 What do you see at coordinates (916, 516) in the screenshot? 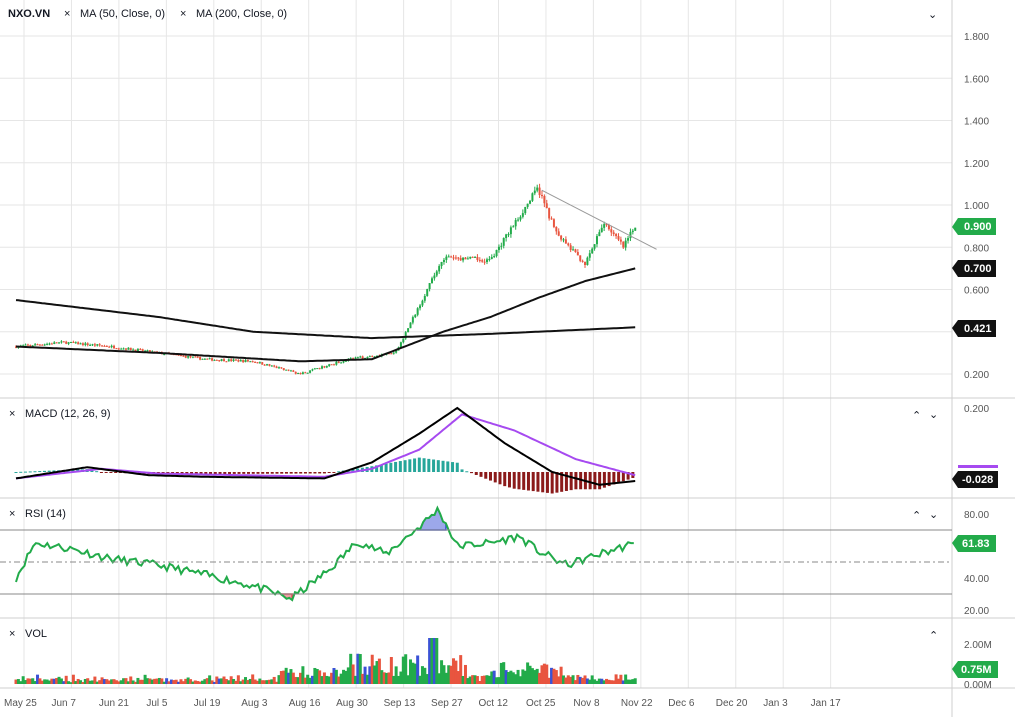
I see `rsi-move-up-chevron-up-icon: ⌃` at bounding box center [916, 516].